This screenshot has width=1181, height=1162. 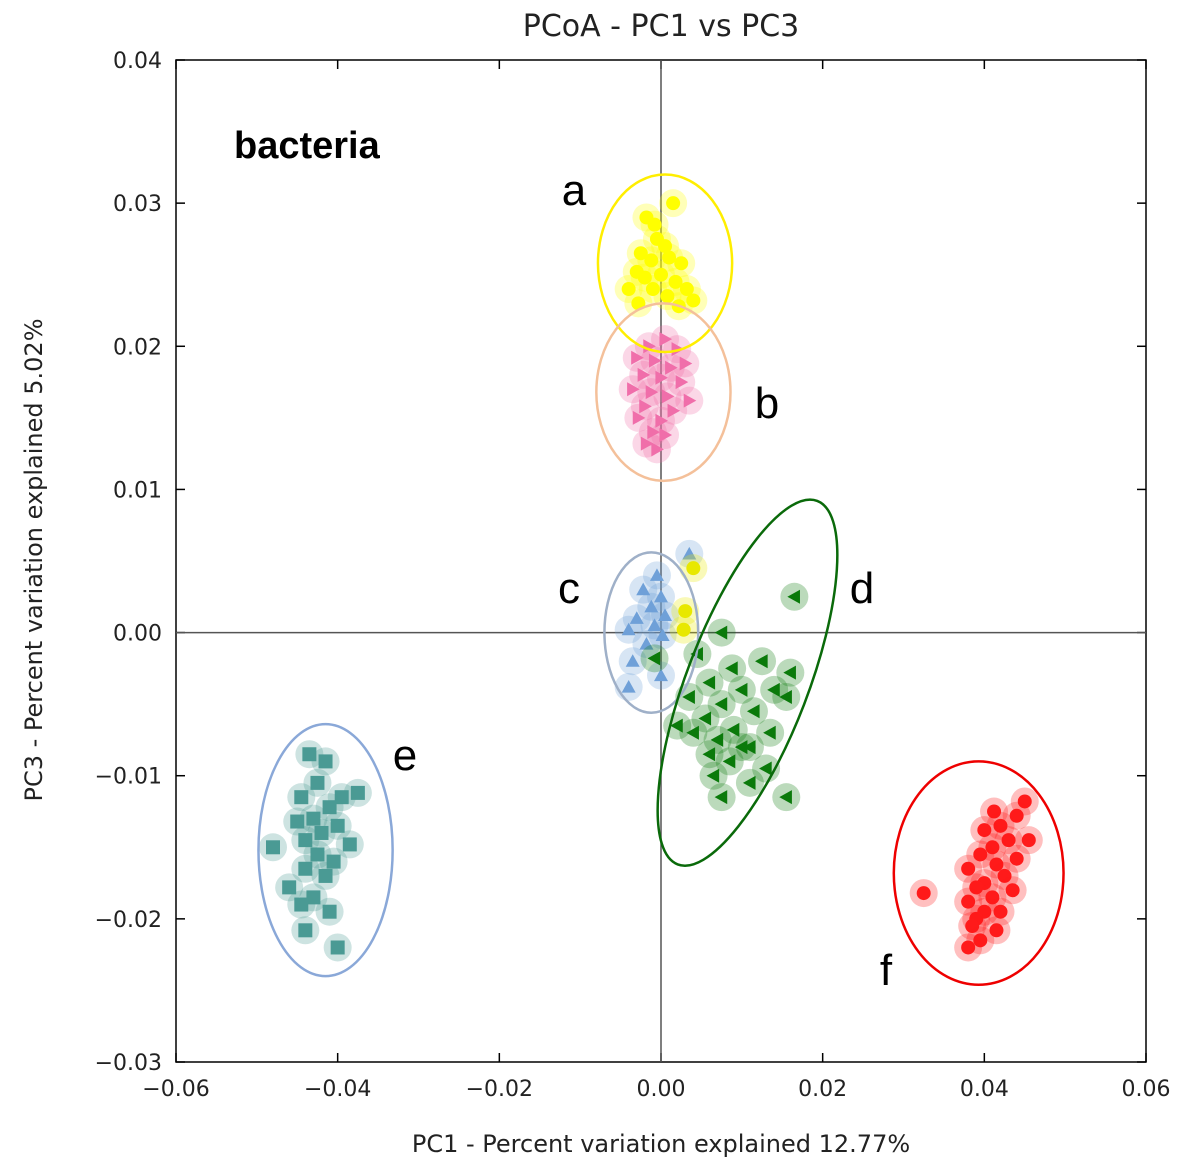 What do you see at coordinates (661, 26) in the screenshot?
I see `chart-title: PCoA - PC1 vs PC3` at bounding box center [661, 26].